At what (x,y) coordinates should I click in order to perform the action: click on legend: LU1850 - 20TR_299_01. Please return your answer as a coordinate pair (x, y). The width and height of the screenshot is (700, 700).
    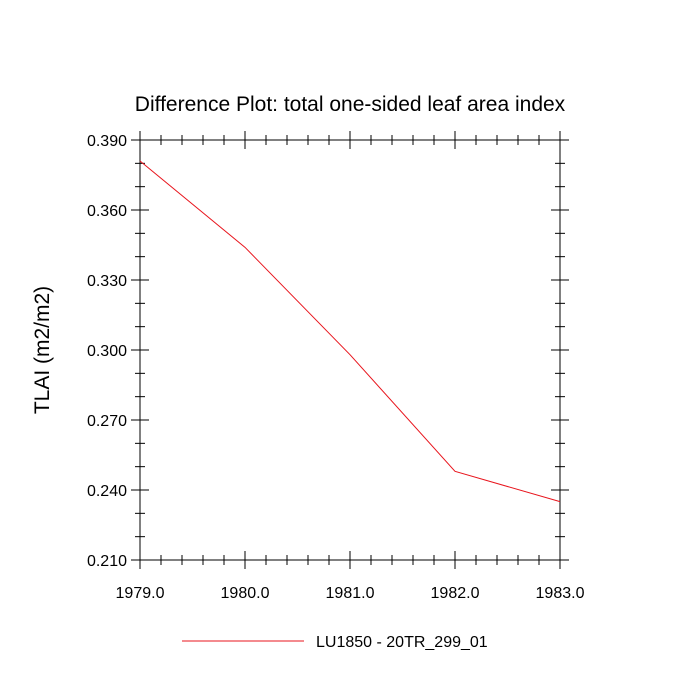
    Looking at the image, I should click on (335, 642).